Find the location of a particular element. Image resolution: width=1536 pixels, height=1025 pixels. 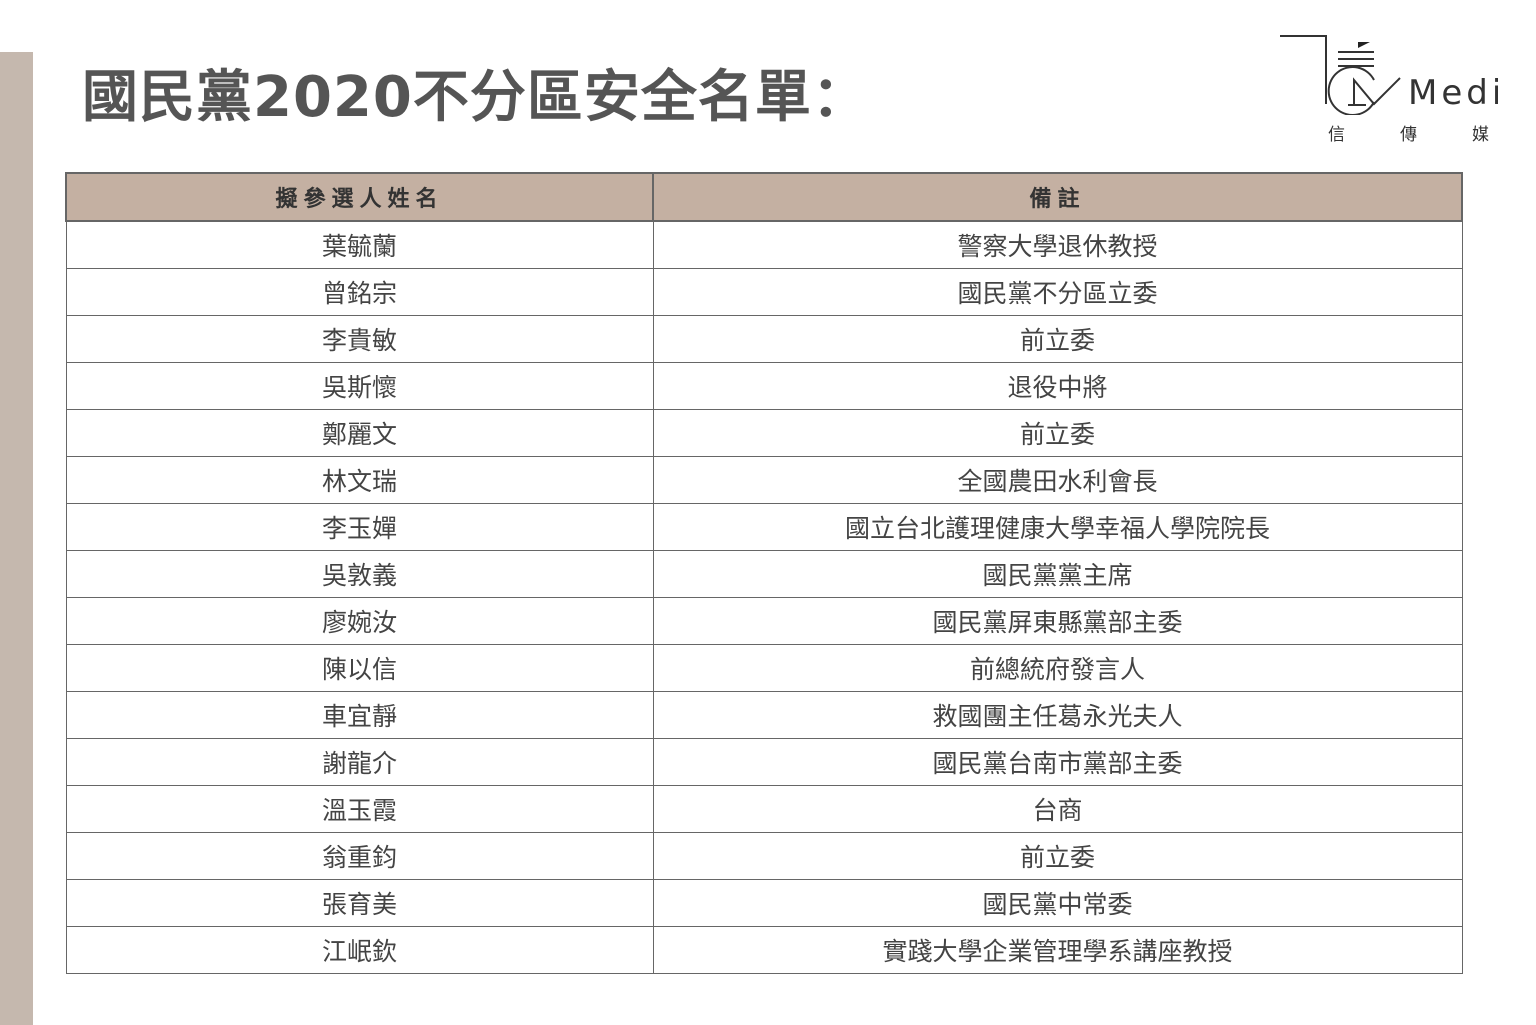

table-row: 張育美 國民黨中常委 is located at coordinates (764, 903).